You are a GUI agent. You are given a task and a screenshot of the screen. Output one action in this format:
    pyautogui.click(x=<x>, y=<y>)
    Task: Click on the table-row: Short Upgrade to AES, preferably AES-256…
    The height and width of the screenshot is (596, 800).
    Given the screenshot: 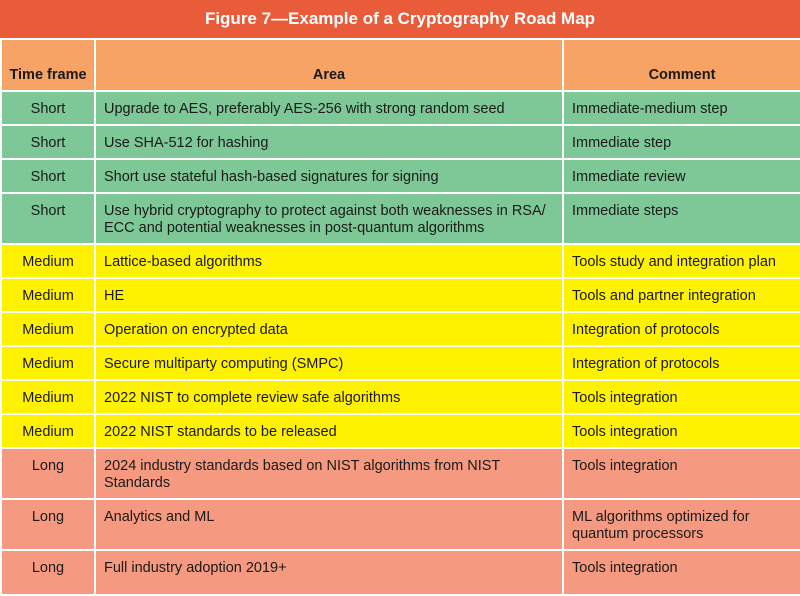 What is the action you would take?
    pyautogui.click(x=400, y=108)
    